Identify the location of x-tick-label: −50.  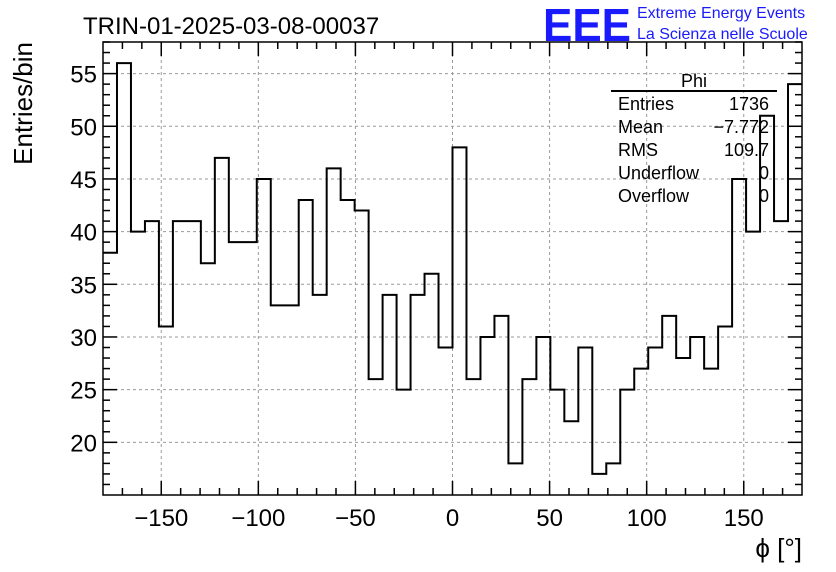
(355, 518).